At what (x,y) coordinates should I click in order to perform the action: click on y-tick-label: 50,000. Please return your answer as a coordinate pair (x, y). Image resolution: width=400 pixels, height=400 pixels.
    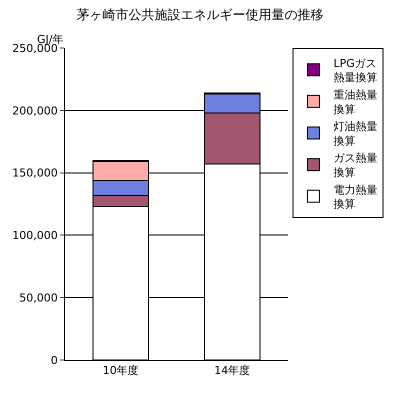
    Looking at the image, I should click on (38, 297).